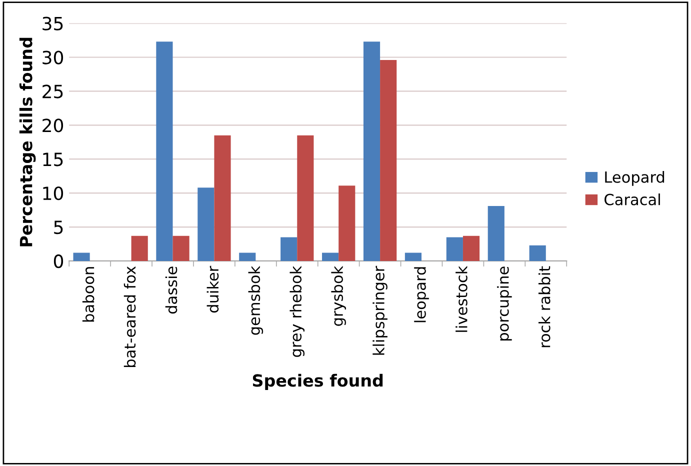 The width and height of the screenshot is (691, 466). Describe the element at coordinates (88, 294) in the screenshot. I see `x-tick-label: baboon` at that location.